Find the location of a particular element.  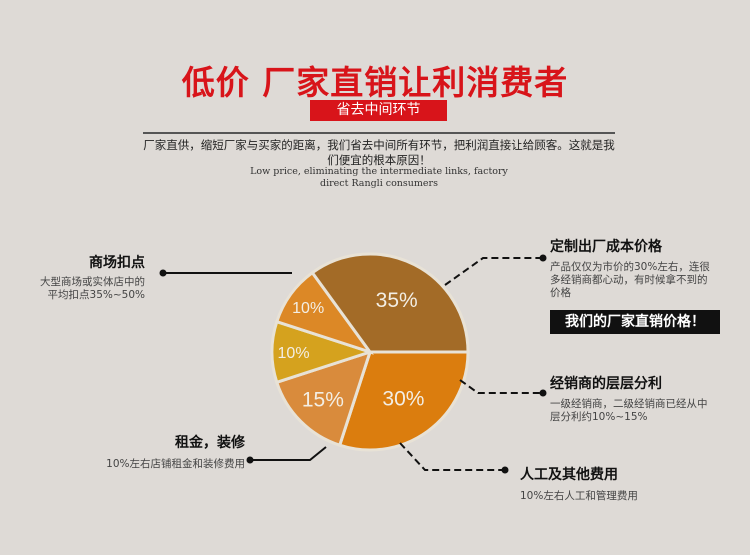

divider is located at coordinates (379, 133).